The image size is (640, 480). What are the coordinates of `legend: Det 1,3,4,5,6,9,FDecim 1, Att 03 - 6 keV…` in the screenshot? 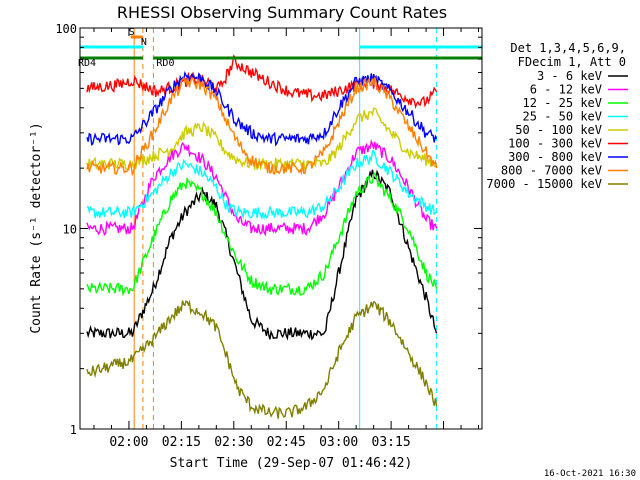 It's located at (557, 116).